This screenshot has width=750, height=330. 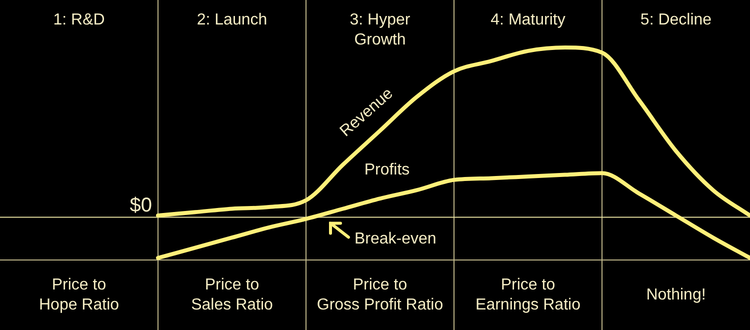 I want to click on text: 4: Maturity, so click(x=528, y=19).